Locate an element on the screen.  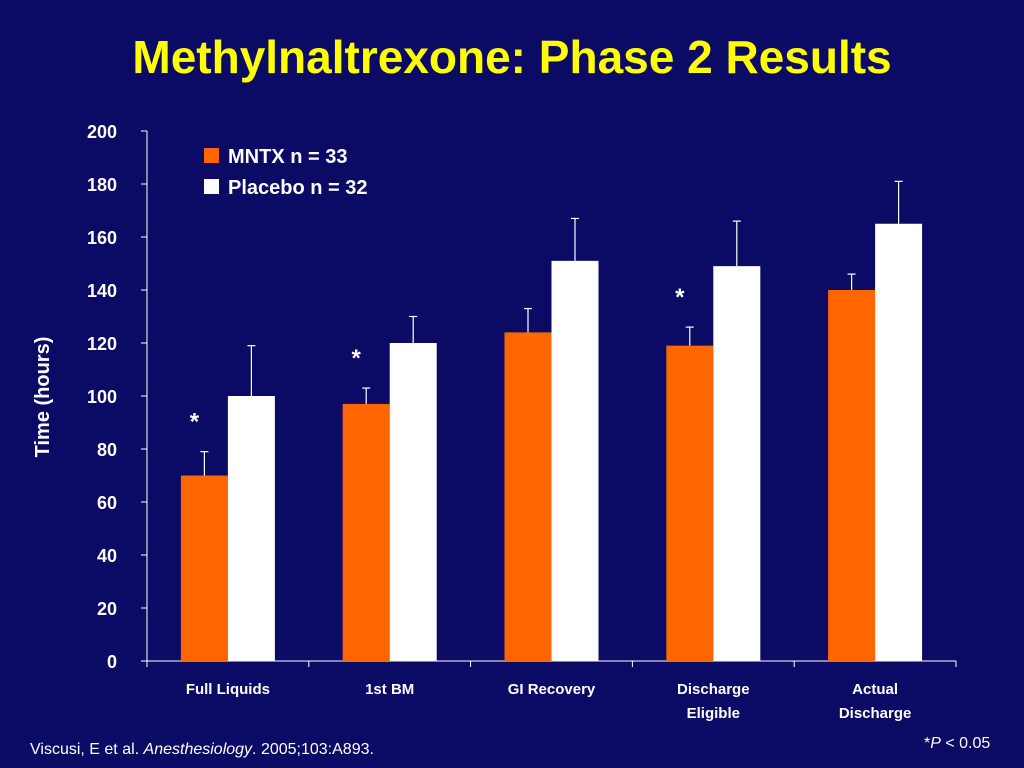
page-title: Methylnaltrexone: Phase 2 Results is located at coordinates (512, 57).